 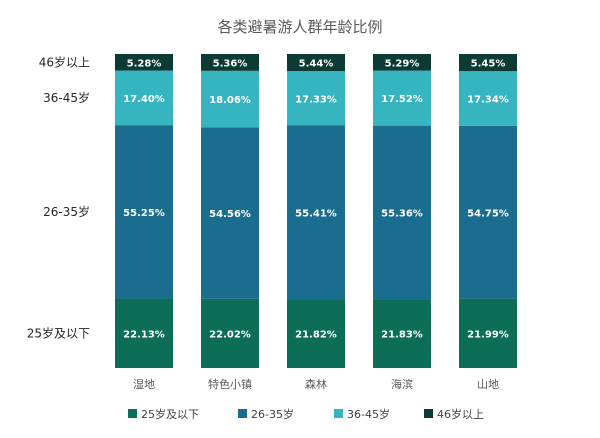 I want to click on legend-entry: 36-45岁, so click(x=368, y=414).